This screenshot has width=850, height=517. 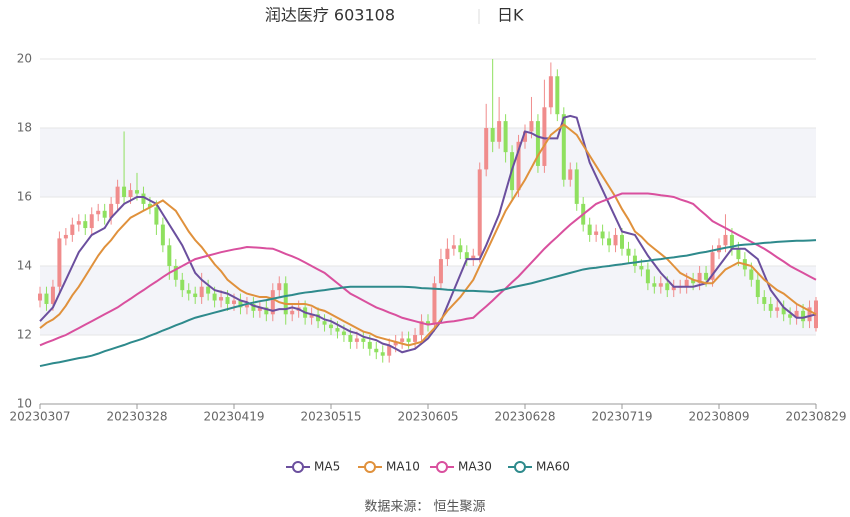 I want to click on y-tick-label: 10, so click(x=24, y=404).